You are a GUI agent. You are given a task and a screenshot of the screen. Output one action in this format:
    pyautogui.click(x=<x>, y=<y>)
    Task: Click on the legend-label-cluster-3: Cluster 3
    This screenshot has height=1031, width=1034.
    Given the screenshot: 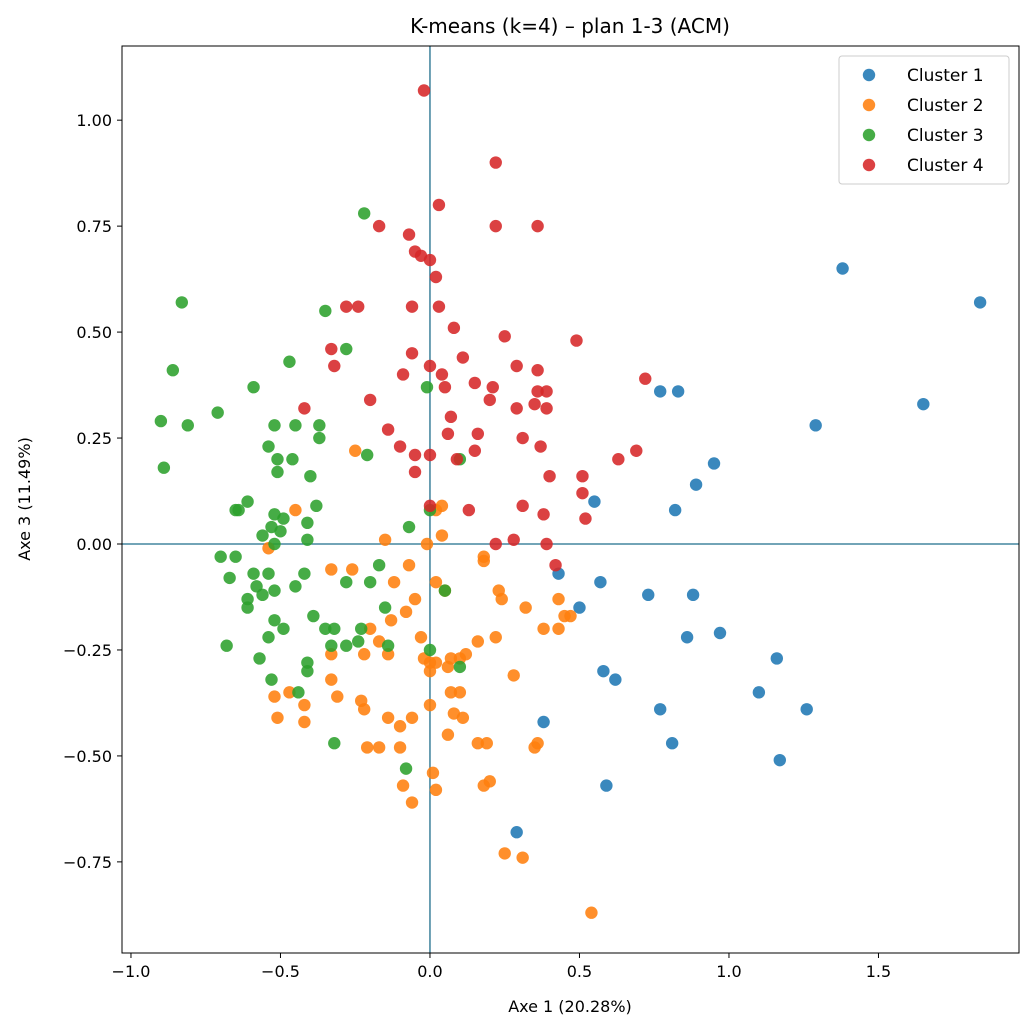 What is the action you would take?
    pyautogui.click(x=945, y=136)
    